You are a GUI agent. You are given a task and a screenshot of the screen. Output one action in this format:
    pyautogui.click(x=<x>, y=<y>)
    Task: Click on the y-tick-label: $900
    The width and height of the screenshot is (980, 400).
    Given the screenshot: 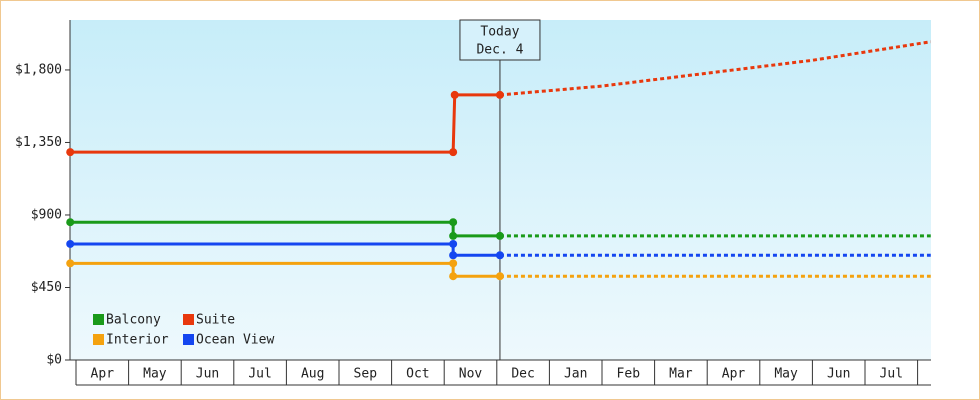 What is the action you would take?
    pyautogui.click(x=46, y=214)
    